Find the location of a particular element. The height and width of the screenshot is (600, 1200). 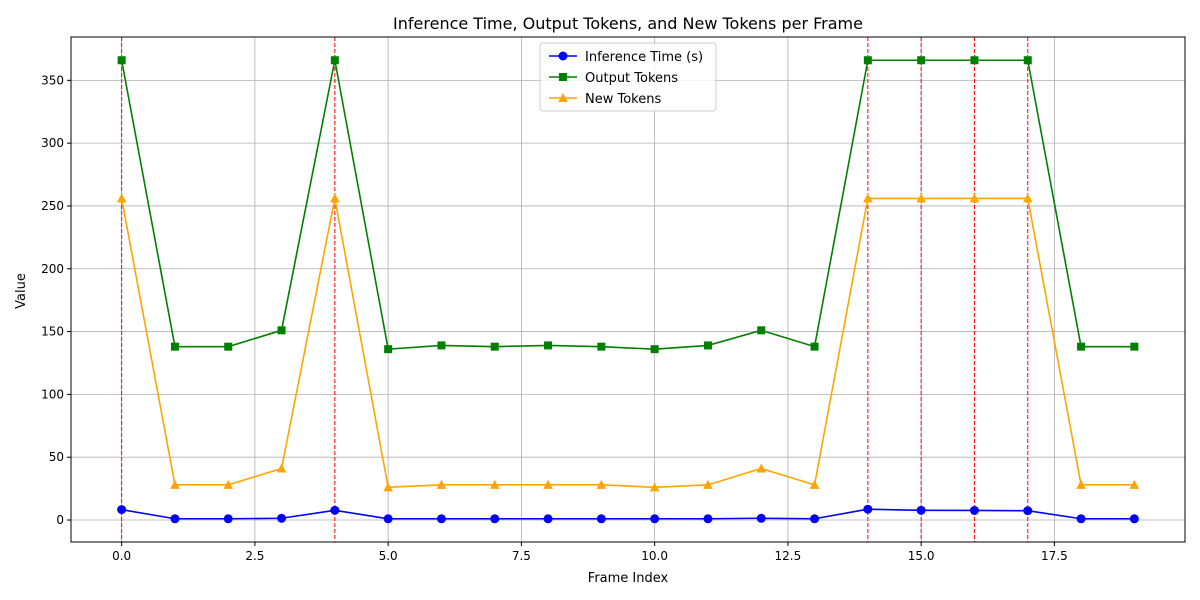

x-tick-label: 15.0 is located at coordinates (921, 556).